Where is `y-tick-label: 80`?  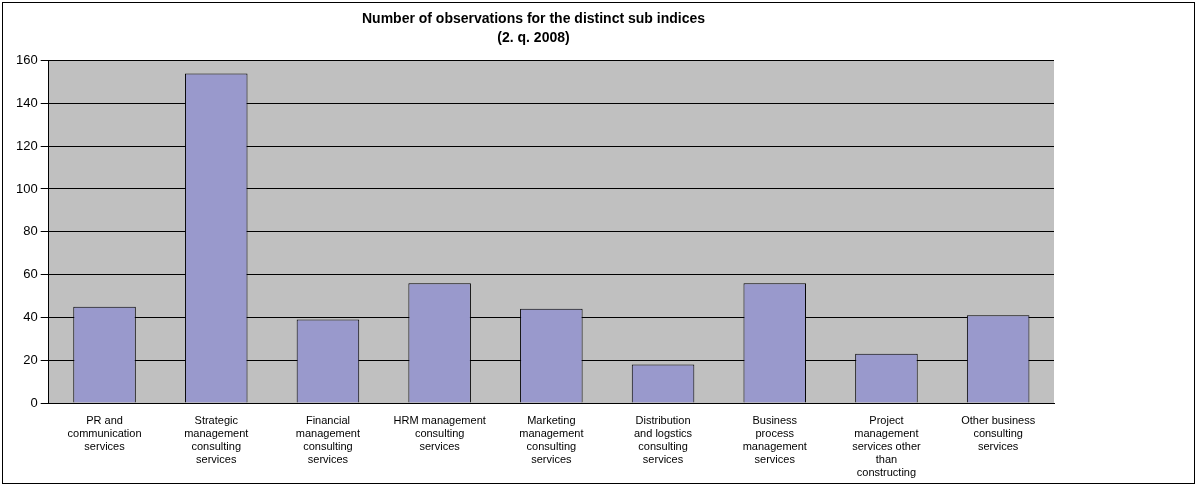
y-tick-label: 80 is located at coordinates (30, 231).